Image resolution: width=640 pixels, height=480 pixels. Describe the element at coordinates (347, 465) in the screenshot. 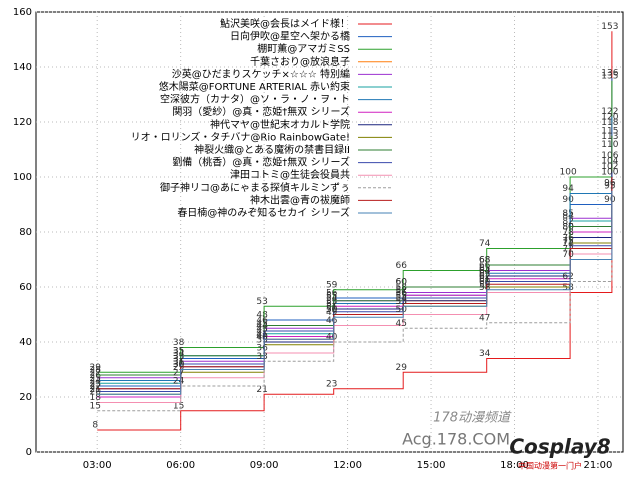

I see `x-tick-label: 12:00` at that location.